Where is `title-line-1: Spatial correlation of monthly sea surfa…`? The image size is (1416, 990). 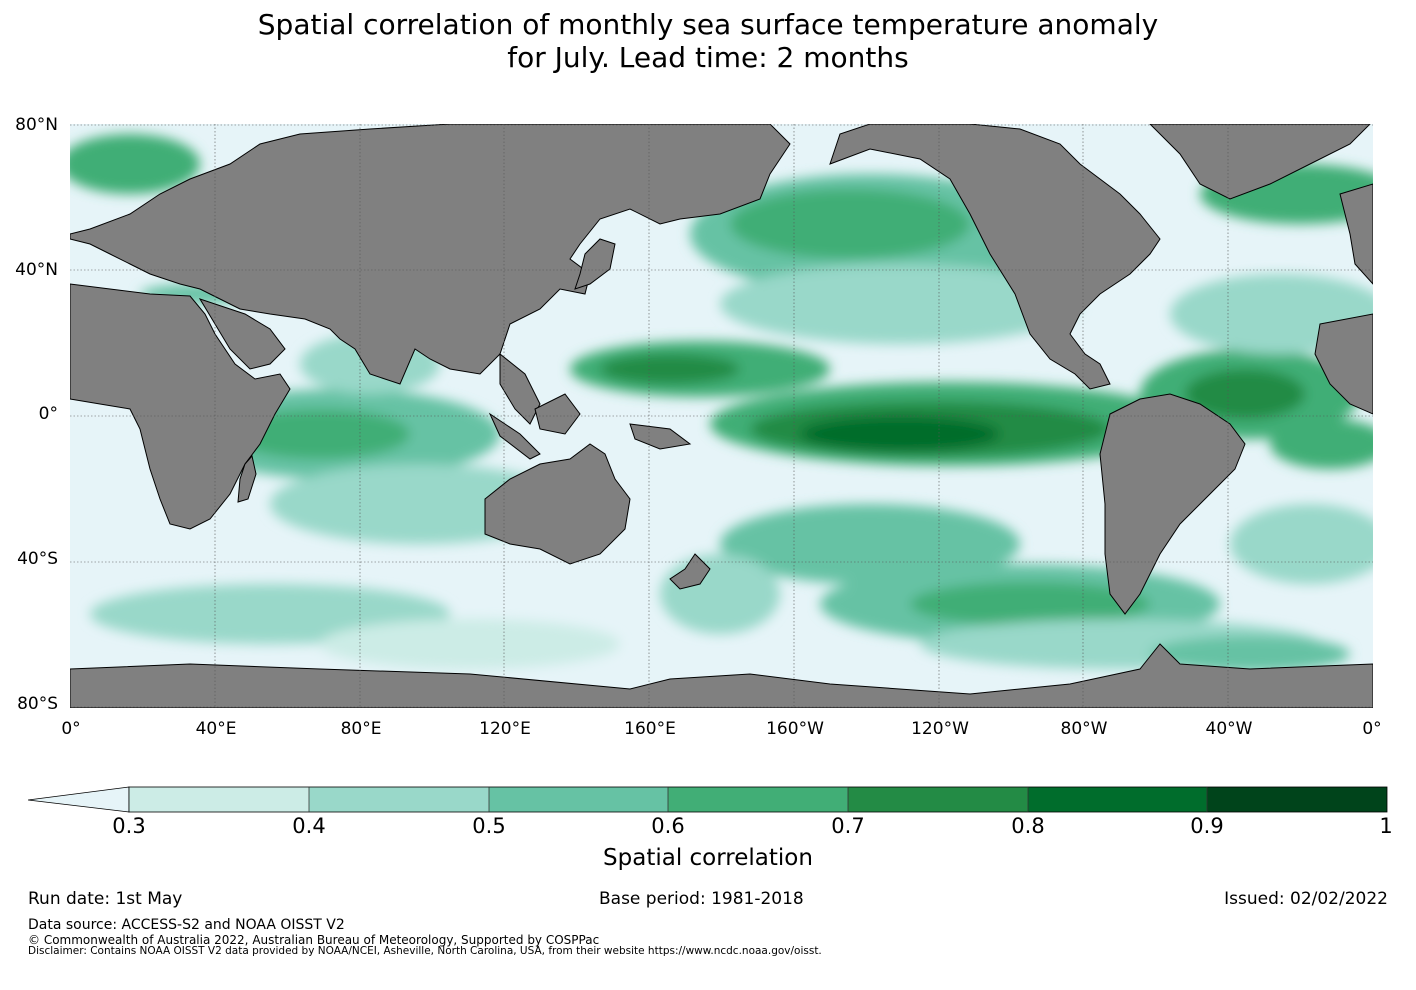
title-line-1: Spatial correlation of monthly sea surfa… is located at coordinates (708, 24).